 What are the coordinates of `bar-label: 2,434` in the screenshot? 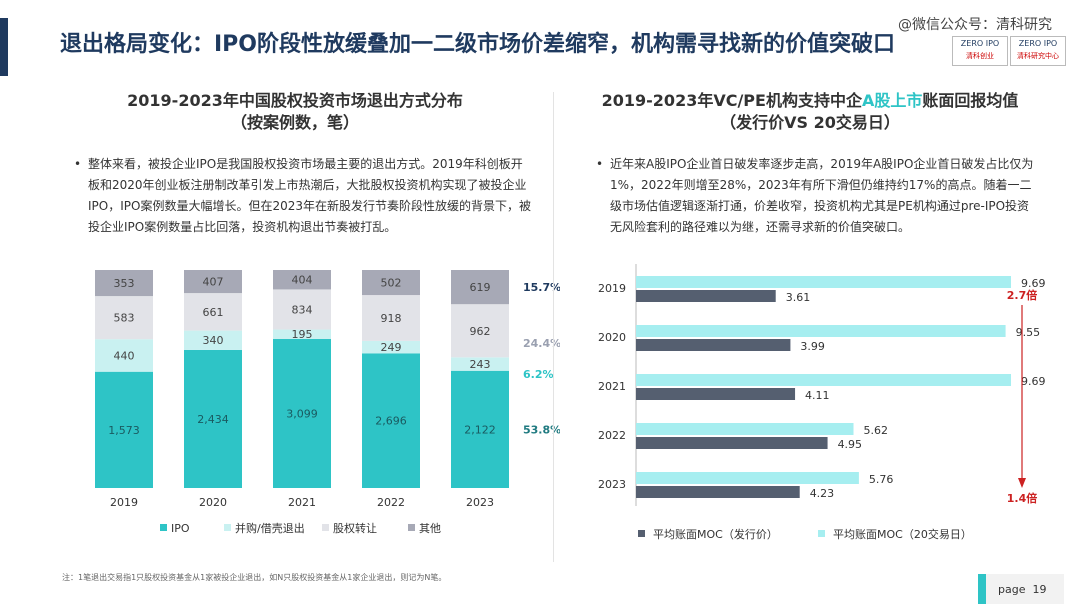 It's located at (213, 419).